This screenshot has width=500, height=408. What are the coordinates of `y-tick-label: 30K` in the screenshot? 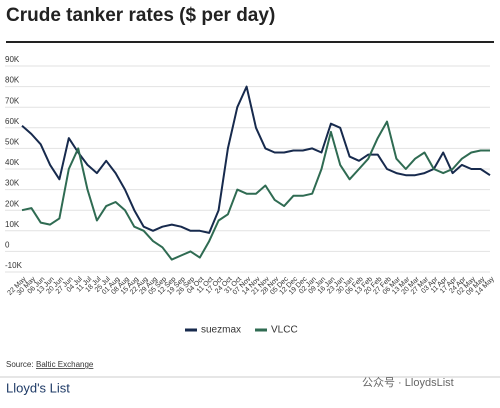 It's located at (12, 183).